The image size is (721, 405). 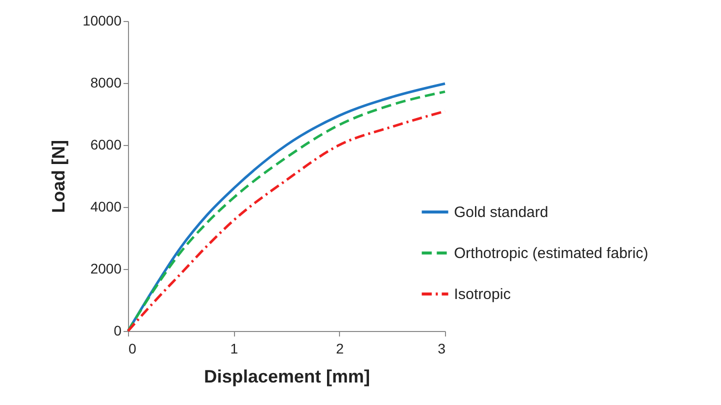 What do you see at coordinates (442, 348) in the screenshot?
I see `x-tick-label: 3` at bounding box center [442, 348].